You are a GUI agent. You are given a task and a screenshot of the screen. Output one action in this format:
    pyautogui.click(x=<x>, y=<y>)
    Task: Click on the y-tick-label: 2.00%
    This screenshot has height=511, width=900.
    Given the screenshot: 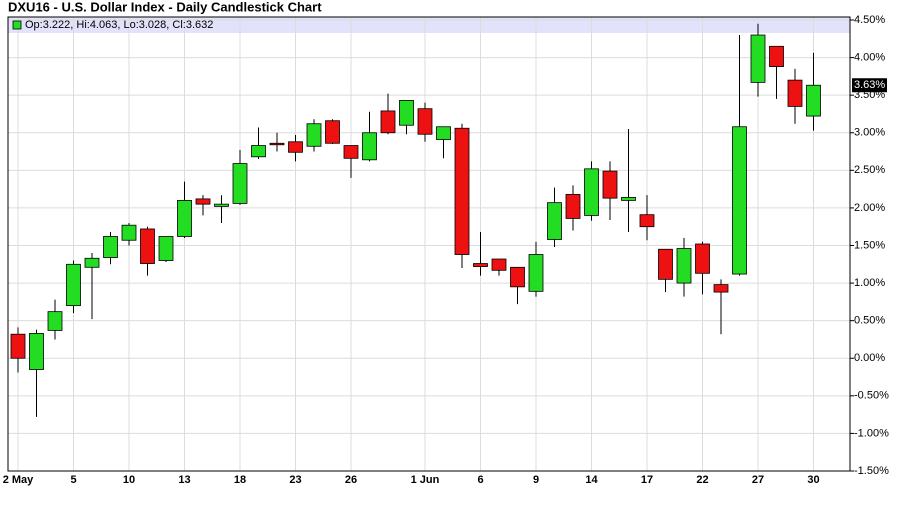 What is the action you would take?
    pyautogui.click(x=869, y=208)
    